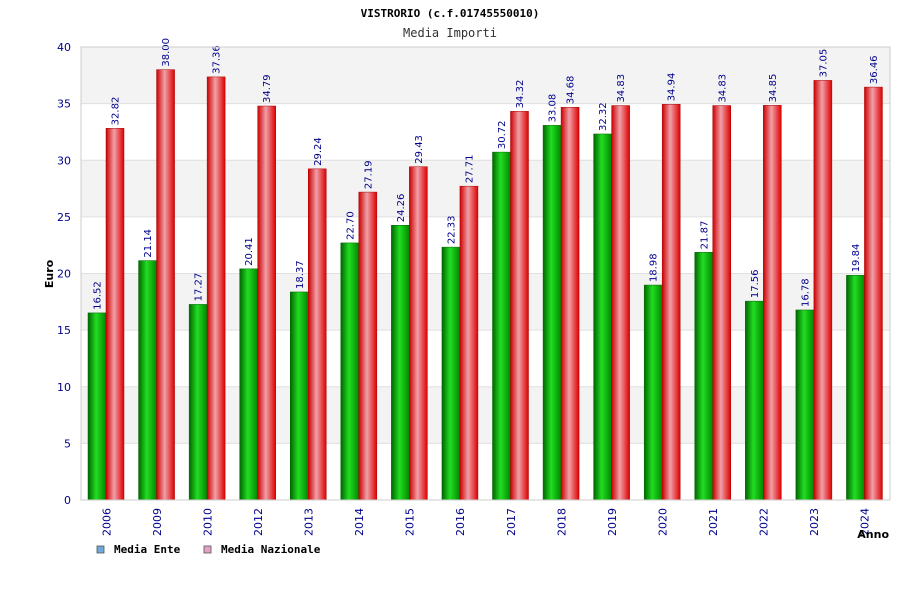 The width and height of the screenshot is (900, 600). What do you see at coordinates (511, 522) in the screenshot?
I see `x-tick-label-2017: 2017` at bounding box center [511, 522].